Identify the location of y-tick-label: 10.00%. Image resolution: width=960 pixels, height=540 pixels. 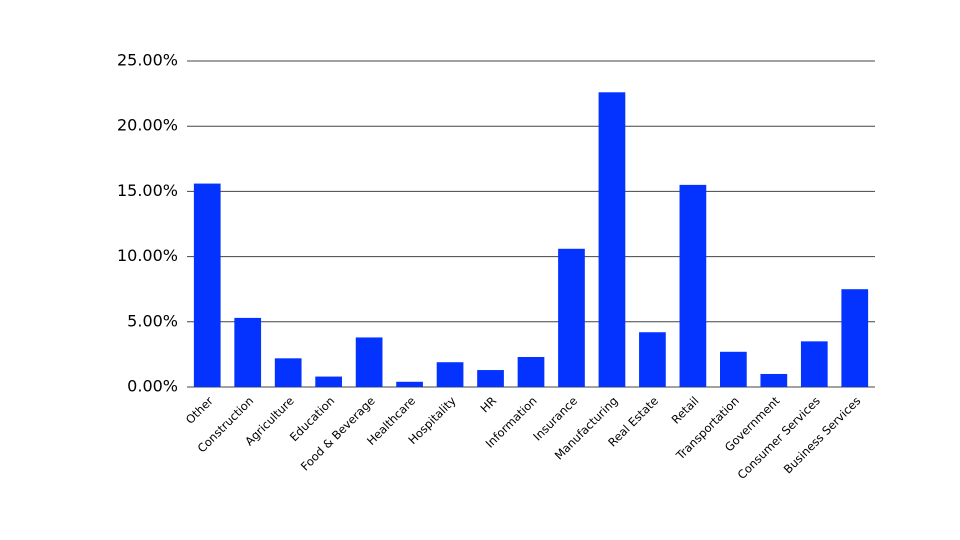
(147, 255).